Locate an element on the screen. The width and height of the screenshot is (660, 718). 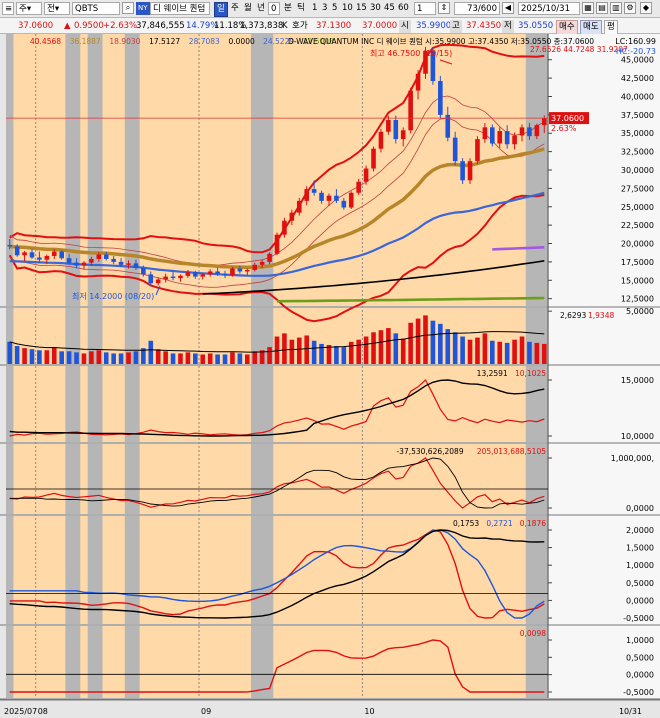
tab-daily: 일 is located at coordinates (221, 9).